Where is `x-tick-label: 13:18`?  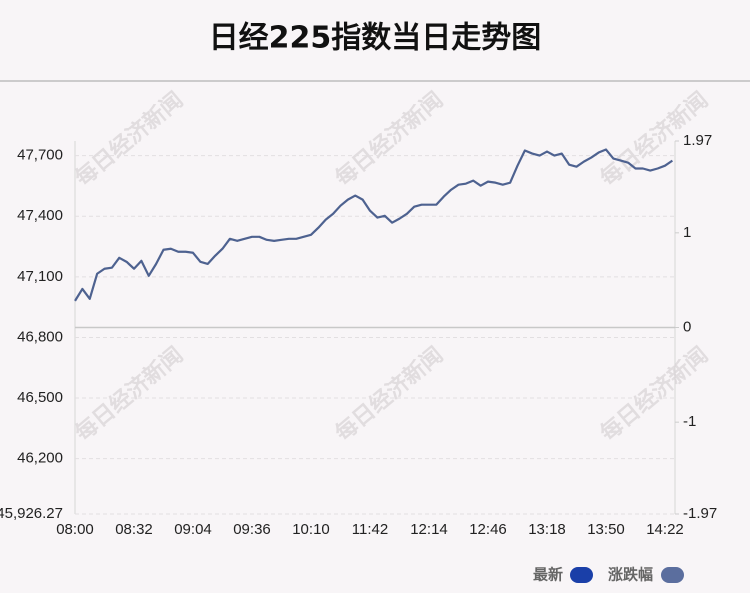
x-tick-label: 13:18 is located at coordinates (547, 529).